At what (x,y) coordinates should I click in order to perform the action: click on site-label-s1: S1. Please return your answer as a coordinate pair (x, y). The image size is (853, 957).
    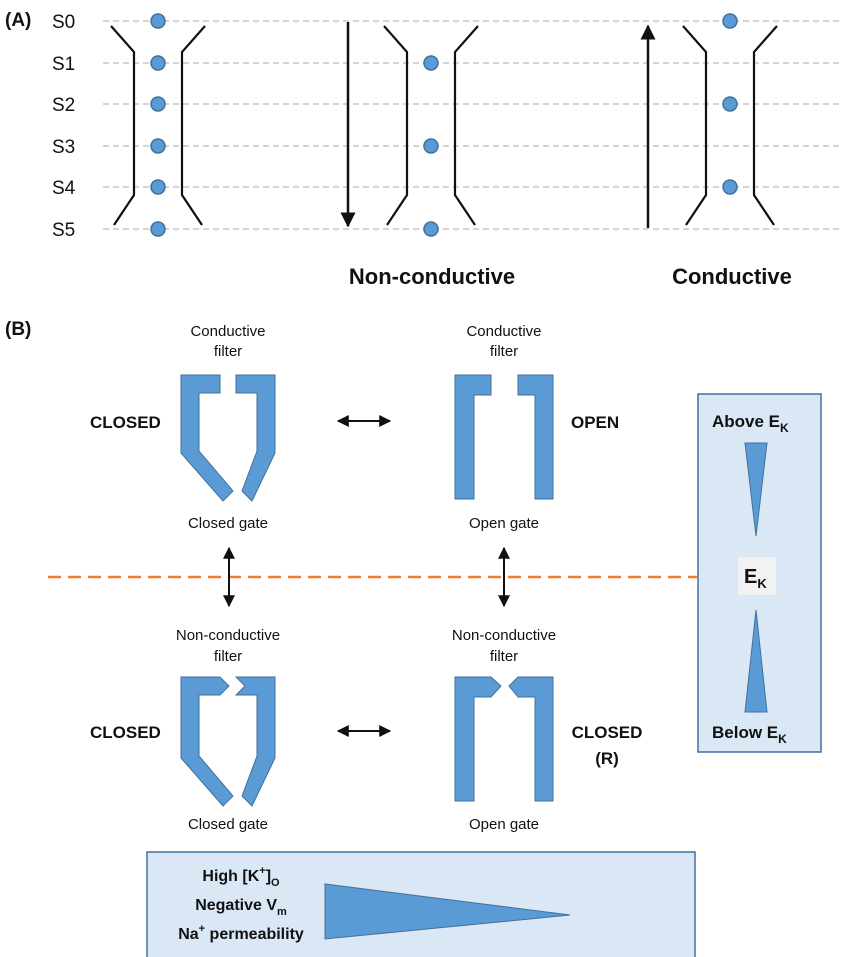
    Looking at the image, I should click on (63, 64).